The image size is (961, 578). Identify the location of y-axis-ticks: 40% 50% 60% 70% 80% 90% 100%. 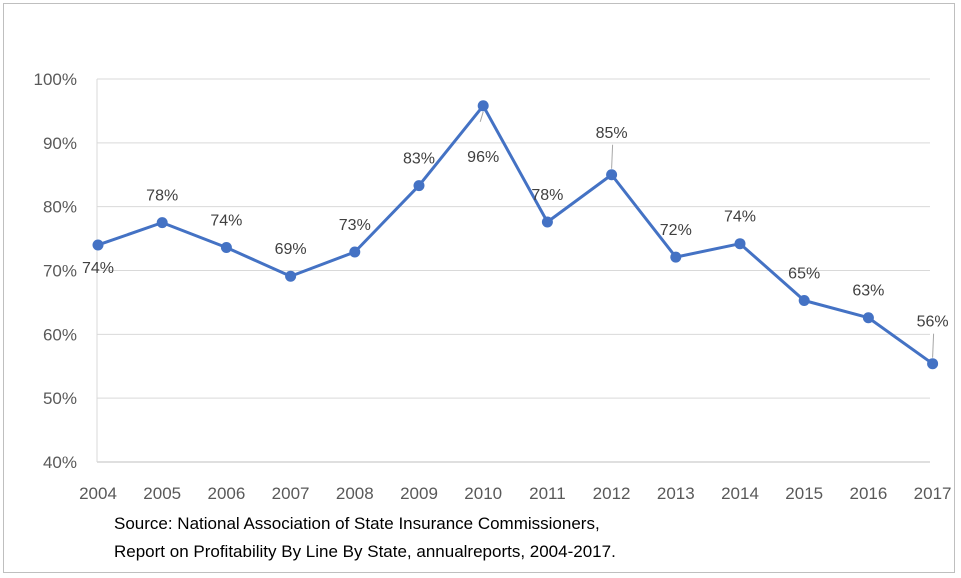
(55, 271).